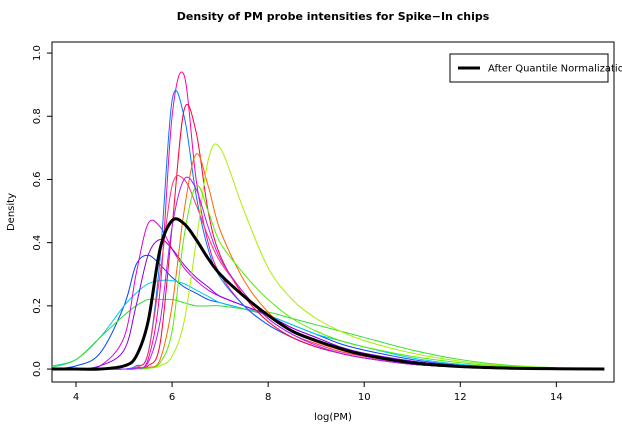 Image resolution: width=622 pixels, height=430 pixels. I want to click on y-tick-label: 0.8, so click(37, 116).